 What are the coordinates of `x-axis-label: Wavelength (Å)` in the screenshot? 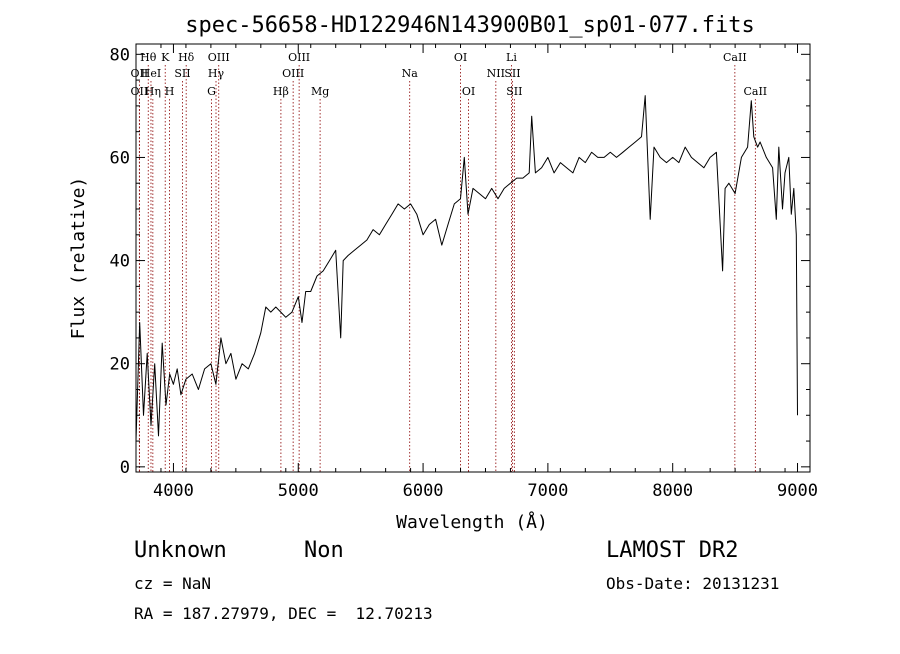 It's located at (472, 522).